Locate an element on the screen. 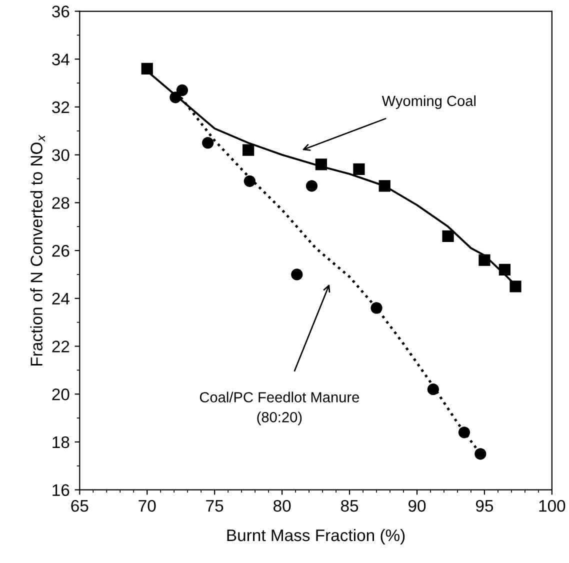 This screenshot has width=569, height=563. x-tick-label: 85 is located at coordinates (349, 506).